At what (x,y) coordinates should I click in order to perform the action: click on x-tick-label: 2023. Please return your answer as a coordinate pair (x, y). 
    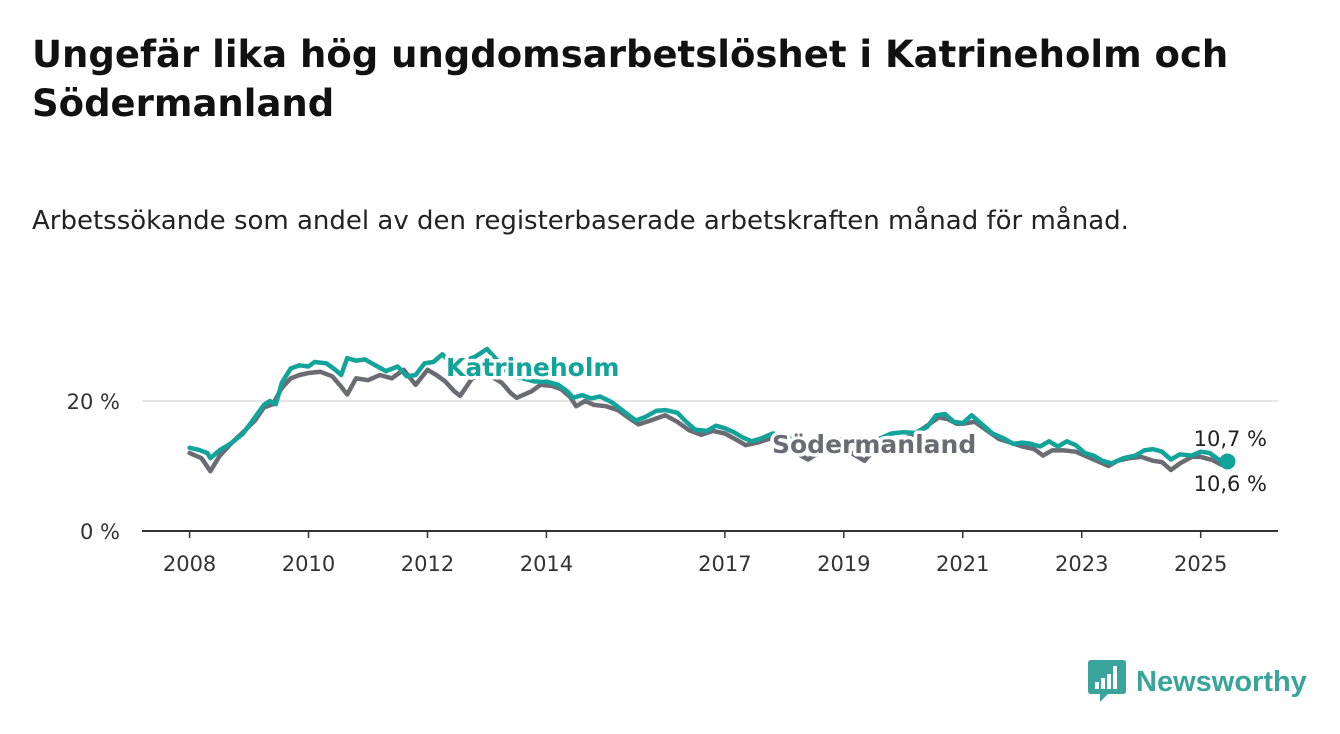
    Looking at the image, I should click on (1081, 564).